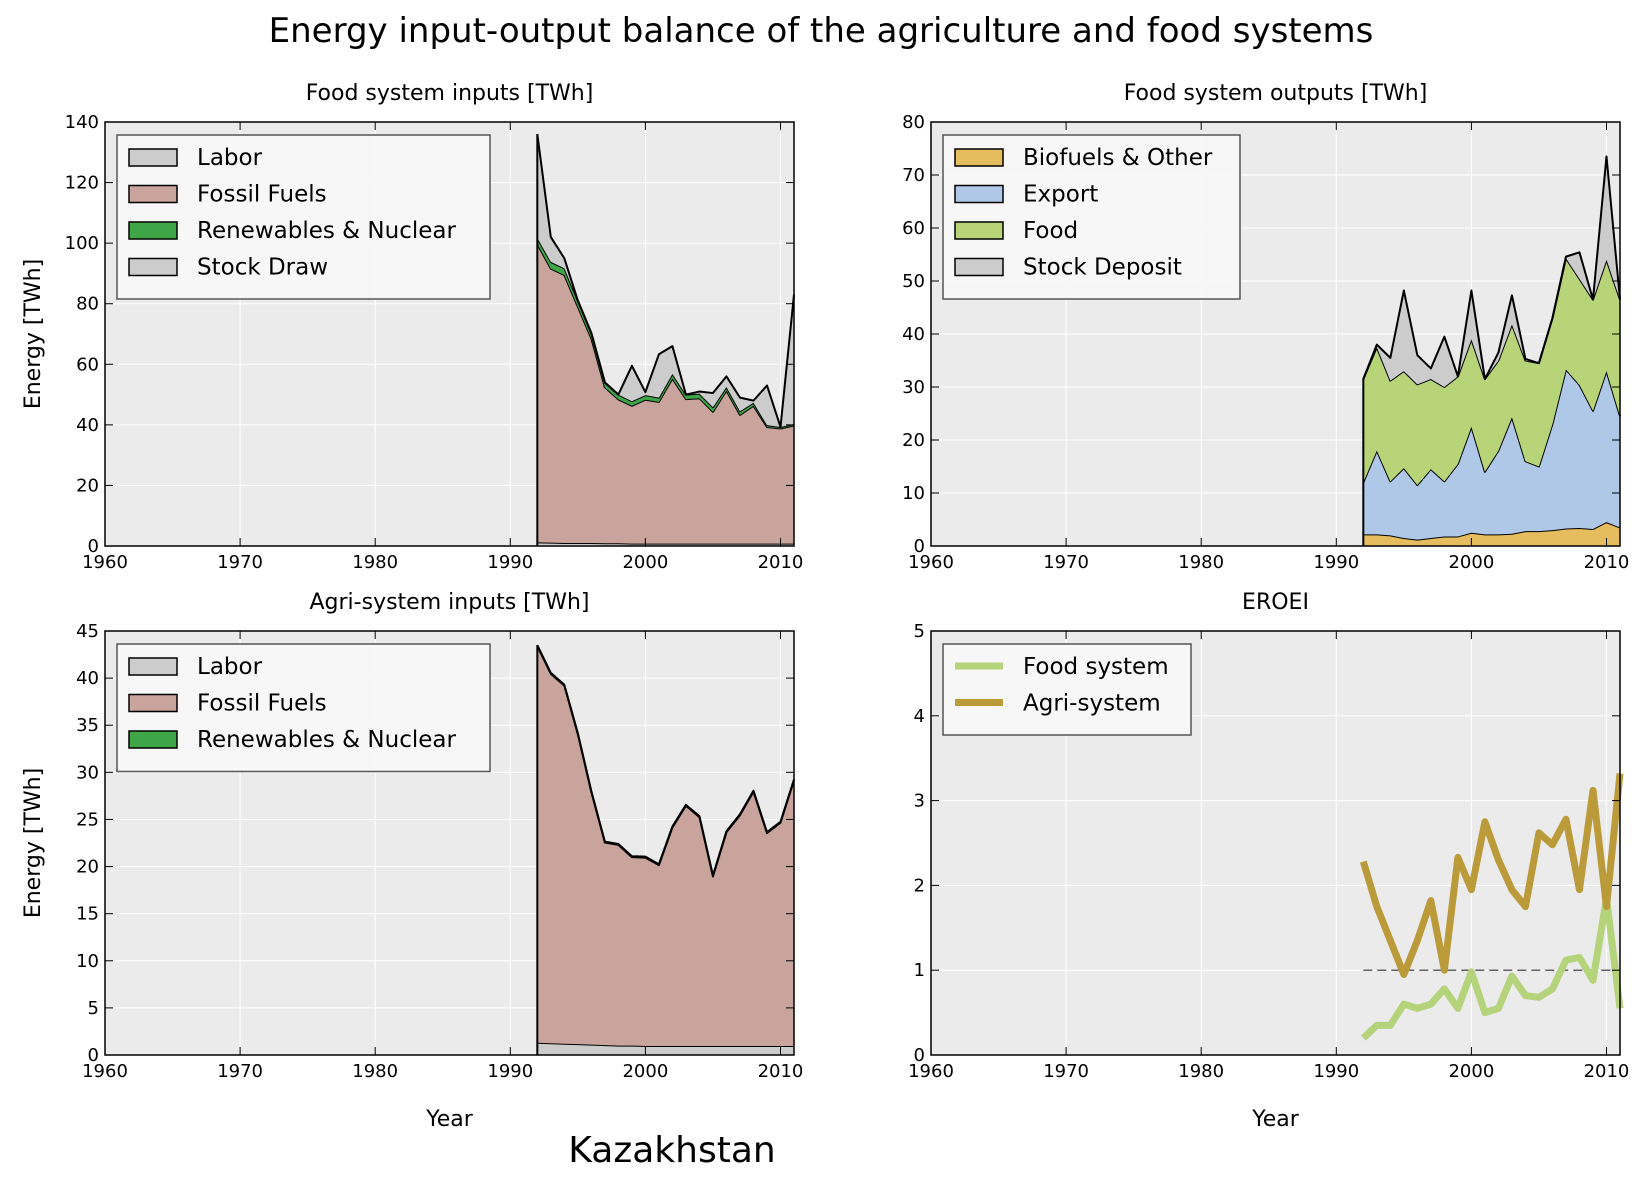 This screenshot has height=1181, width=1642. What do you see at coordinates (919, 631) in the screenshot?
I see `y-tick-label: 5` at bounding box center [919, 631].